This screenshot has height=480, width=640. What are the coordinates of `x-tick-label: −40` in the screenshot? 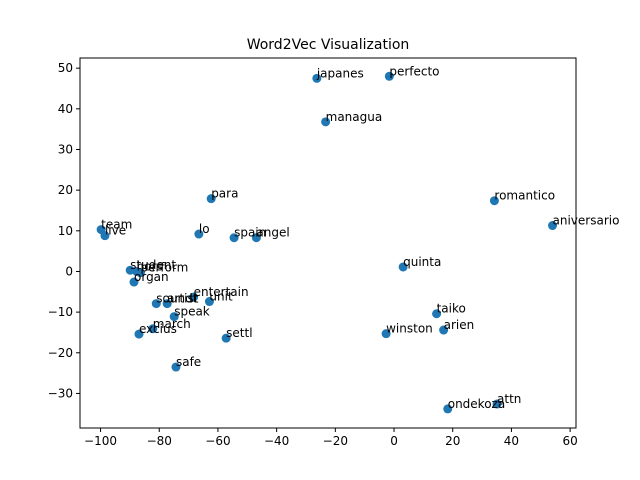 It's located at (276, 441).